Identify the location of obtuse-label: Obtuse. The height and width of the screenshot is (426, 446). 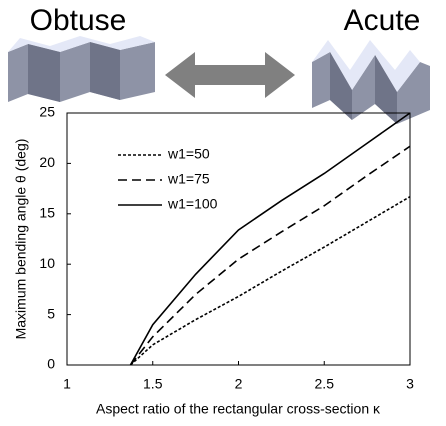
(78, 20).